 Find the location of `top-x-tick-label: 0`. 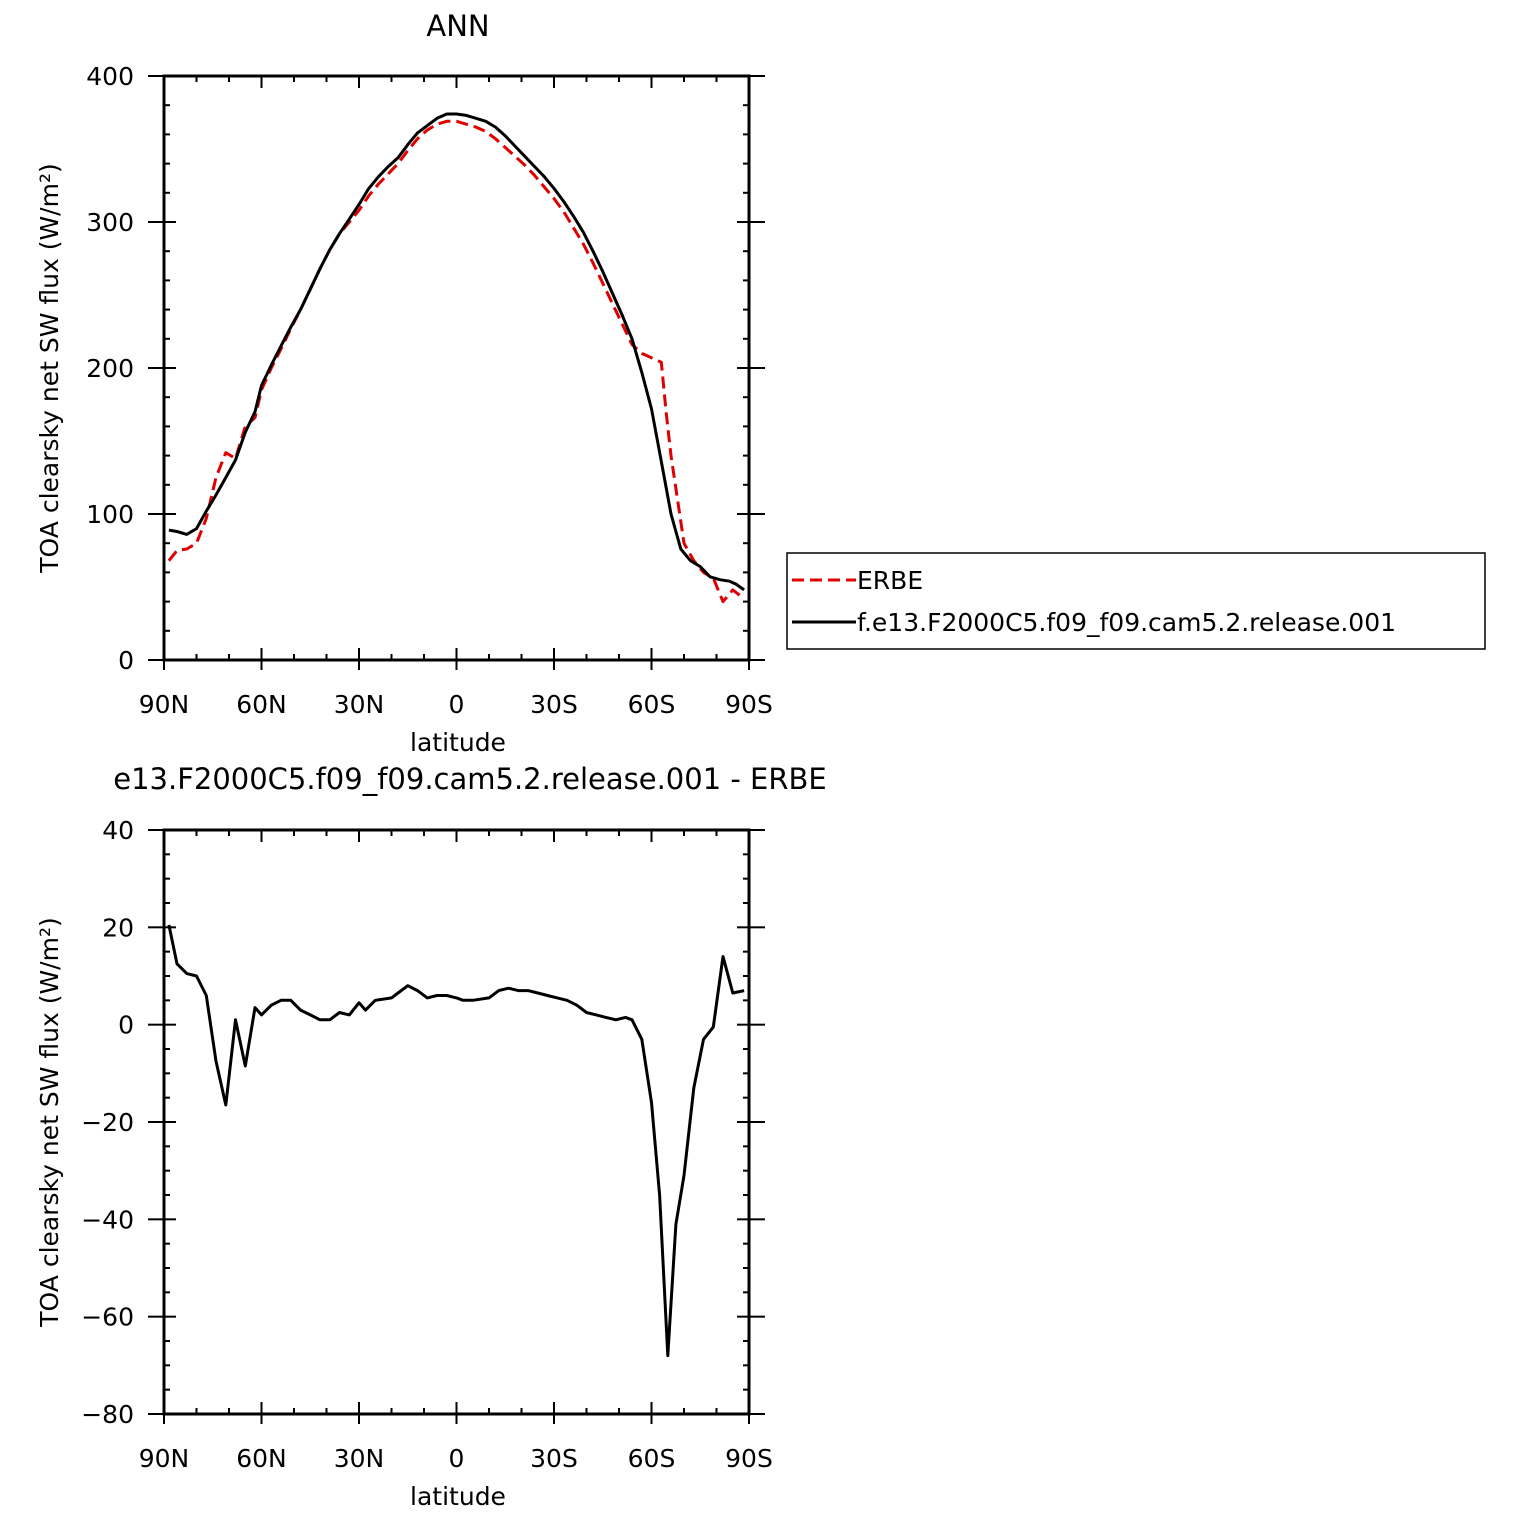

top-x-tick-label: 0 is located at coordinates (457, 704).